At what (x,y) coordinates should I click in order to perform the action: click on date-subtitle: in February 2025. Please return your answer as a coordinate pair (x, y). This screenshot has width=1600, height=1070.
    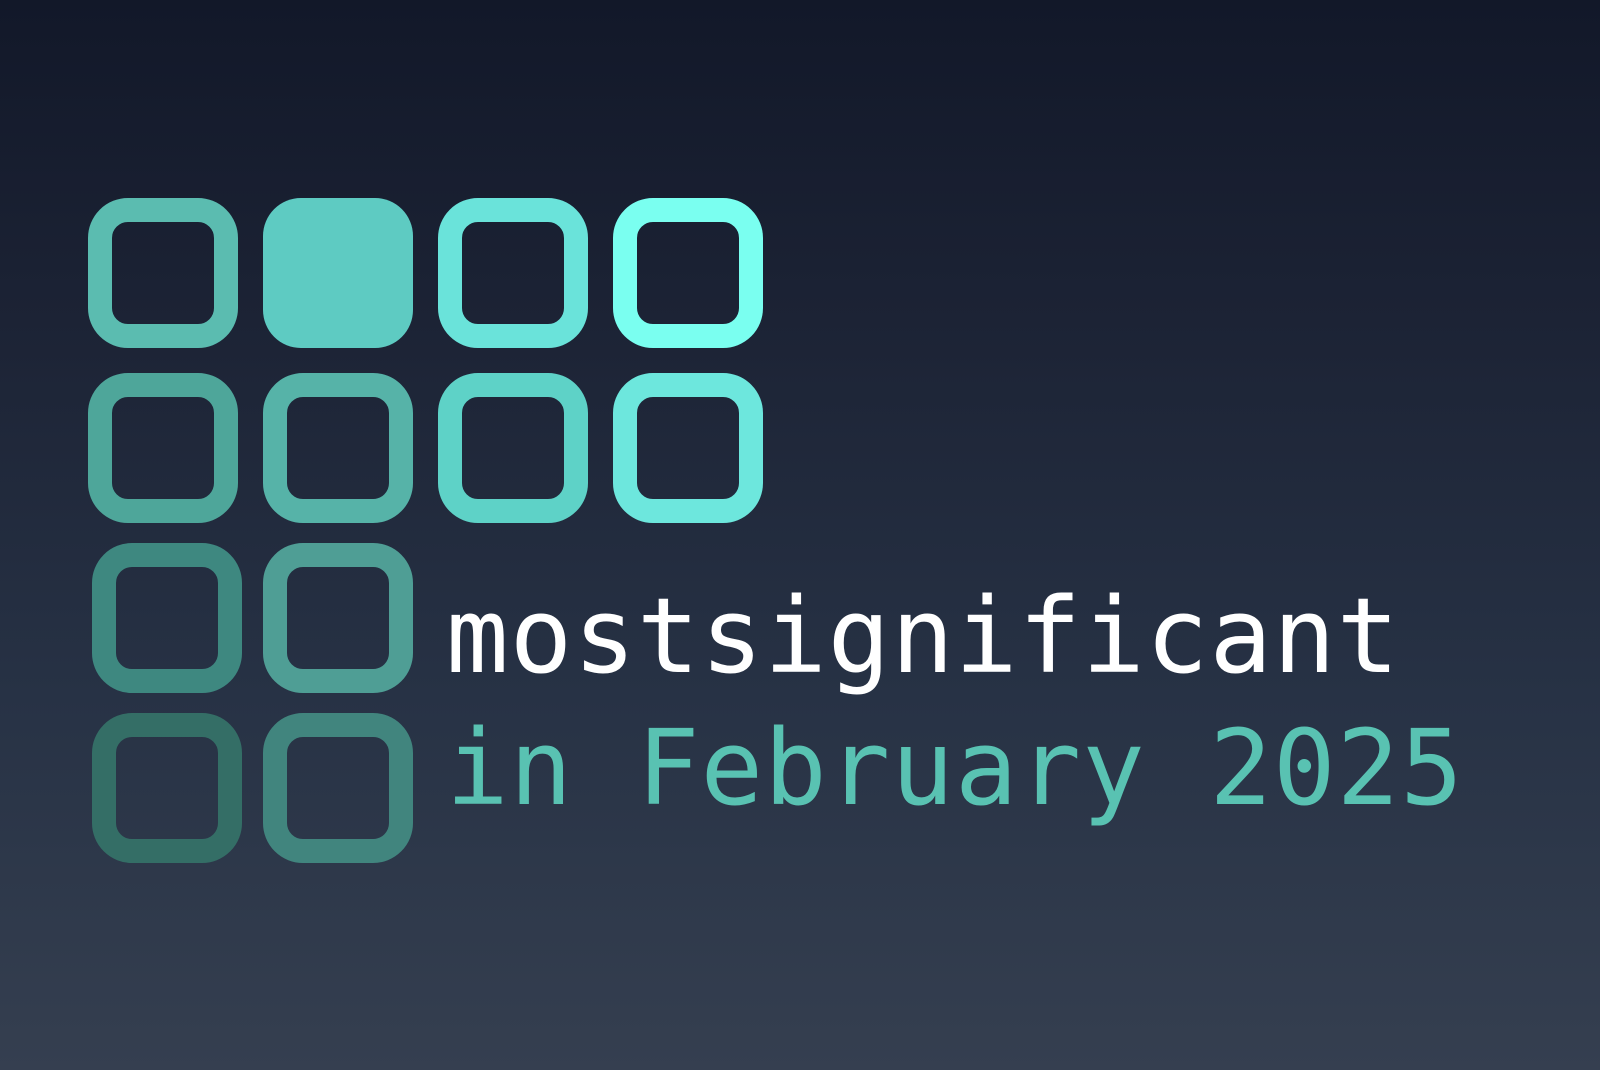
    Looking at the image, I should click on (955, 768).